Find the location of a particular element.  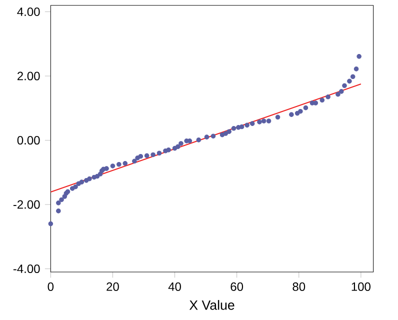

y-tick-label: 0.00 is located at coordinates (28, 140).